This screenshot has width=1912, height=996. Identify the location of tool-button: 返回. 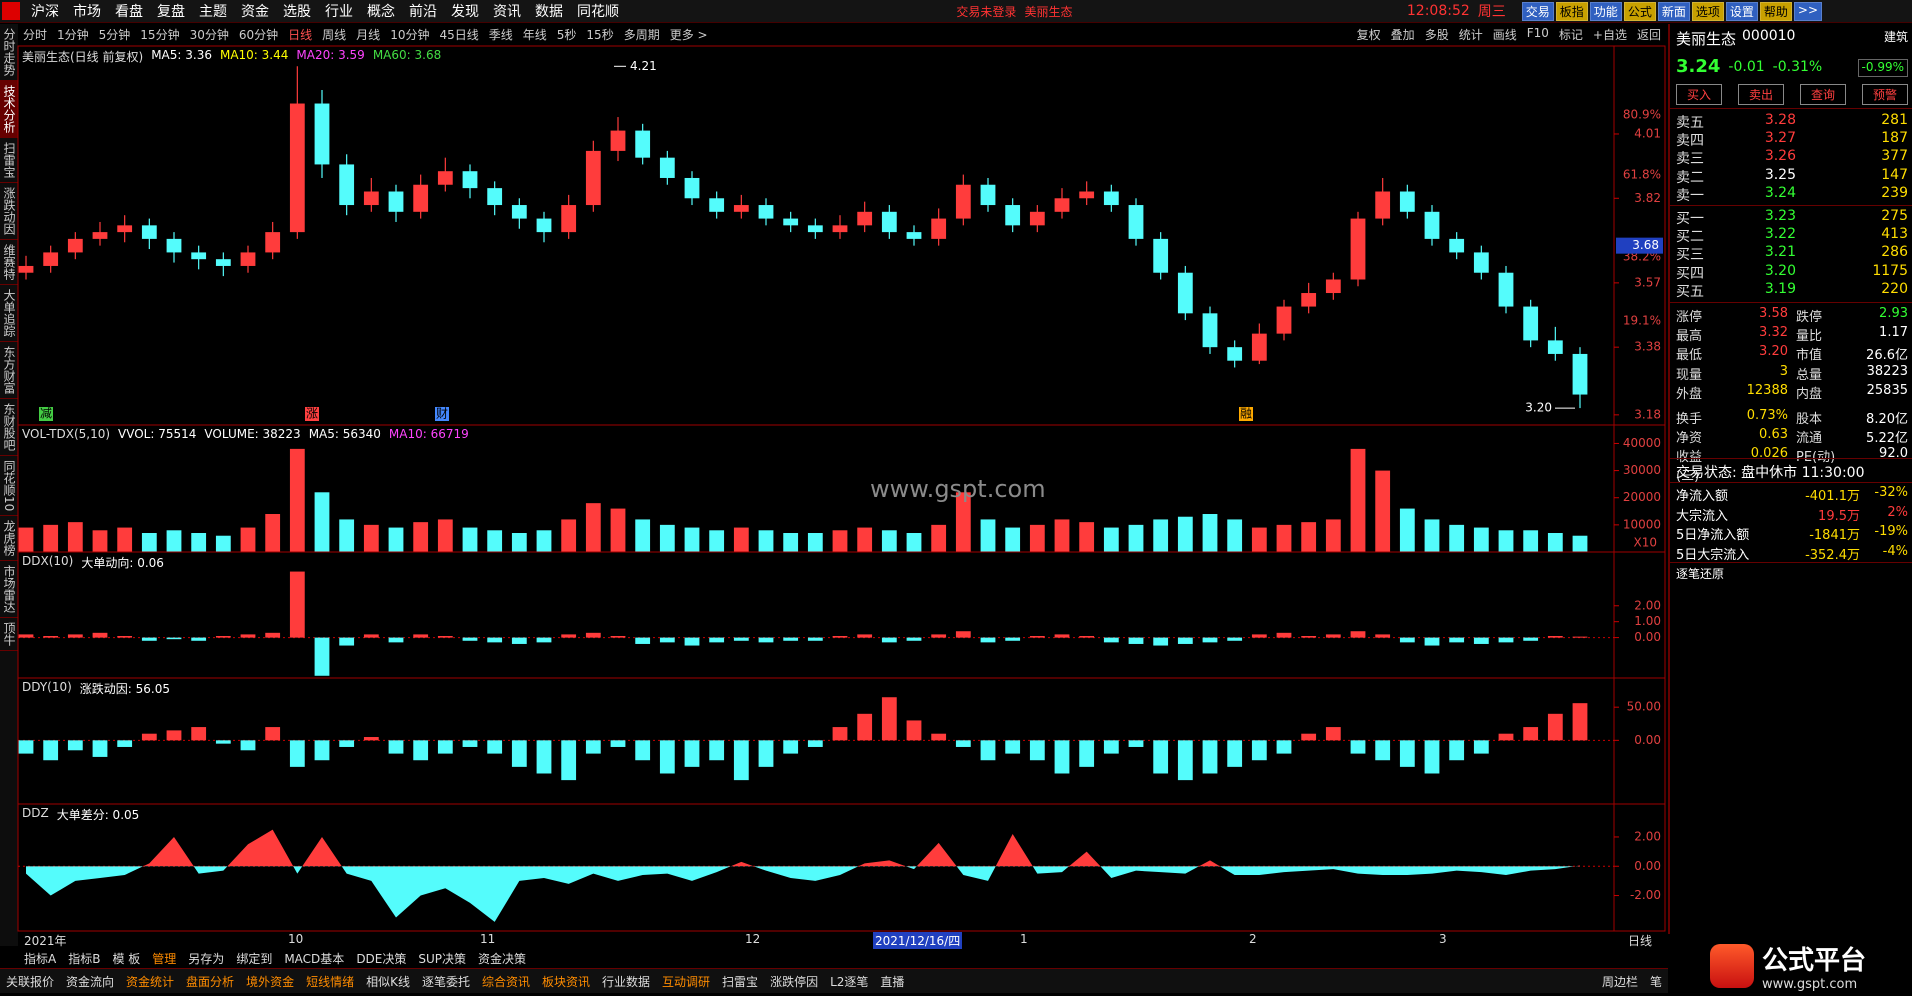
(1648, 34).